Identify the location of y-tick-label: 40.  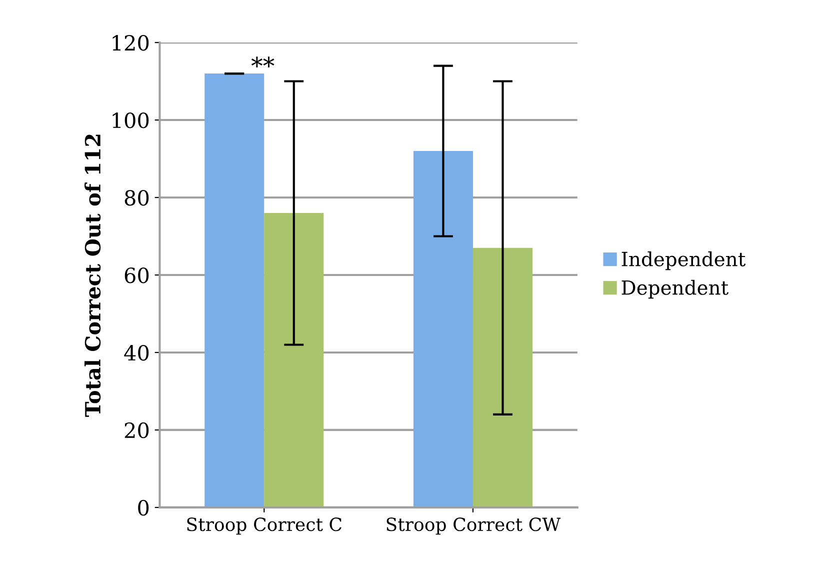
(136, 352).